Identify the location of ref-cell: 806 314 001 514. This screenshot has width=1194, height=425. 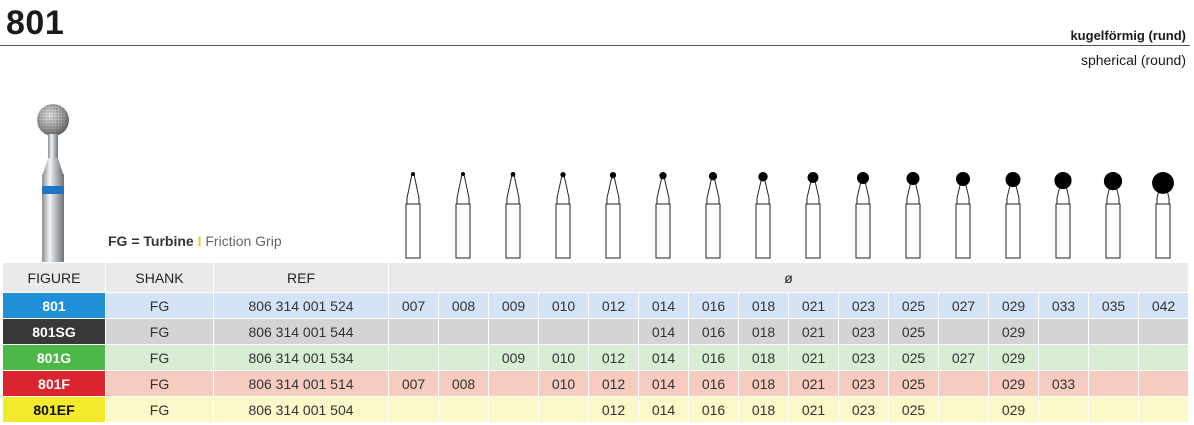
(301, 383).